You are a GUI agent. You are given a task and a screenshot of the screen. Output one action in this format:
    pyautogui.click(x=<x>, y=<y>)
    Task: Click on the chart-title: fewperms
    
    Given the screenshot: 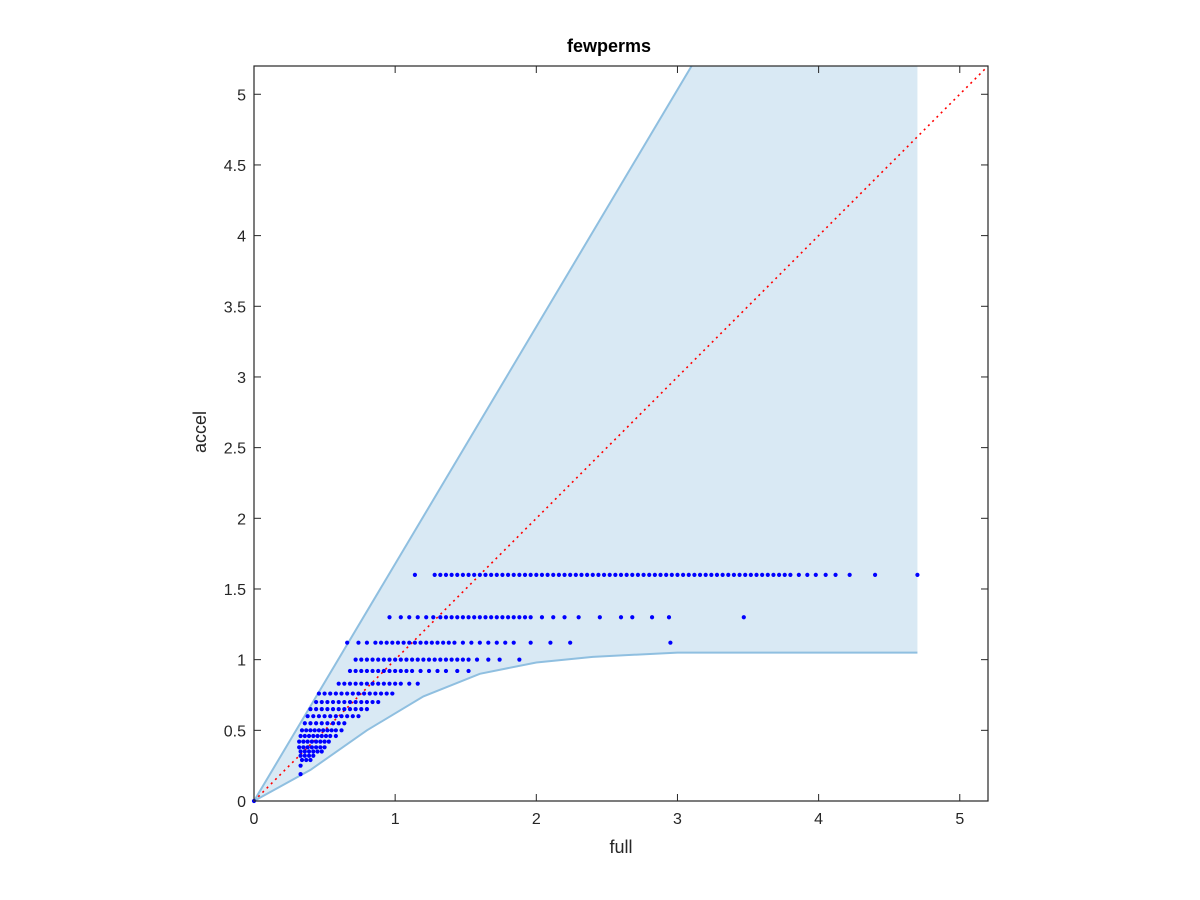 What is the action you would take?
    pyautogui.click(x=609, y=46)
    